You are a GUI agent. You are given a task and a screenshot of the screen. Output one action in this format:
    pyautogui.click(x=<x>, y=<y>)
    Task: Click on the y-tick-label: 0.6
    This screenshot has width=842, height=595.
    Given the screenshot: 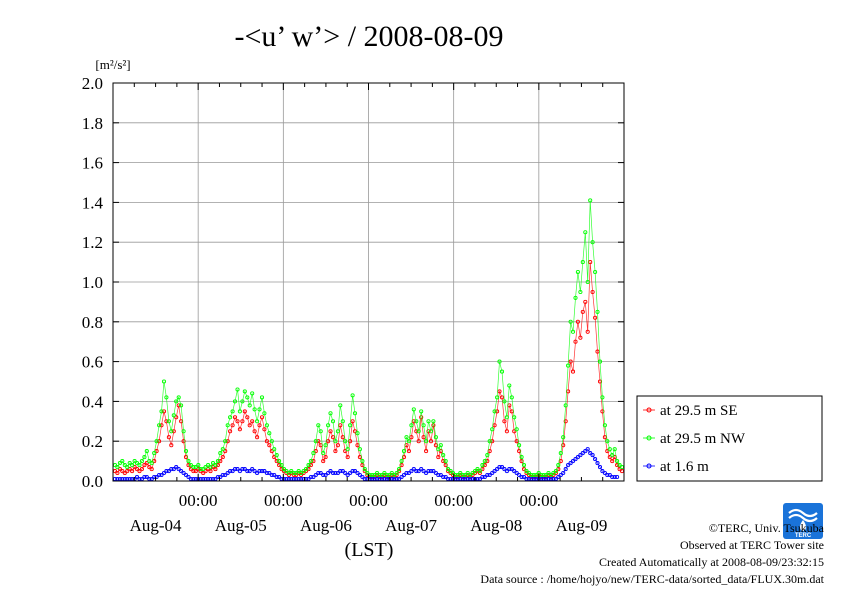 What is the action you would take?
    pyautogui.click(x=92, y=362)
    